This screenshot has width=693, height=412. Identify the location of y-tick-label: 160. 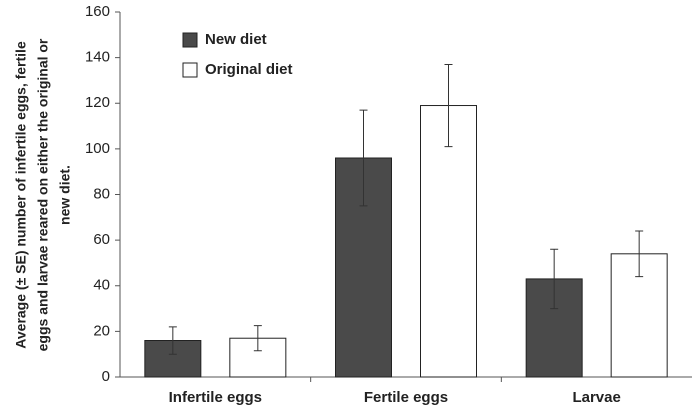
(97, 11).